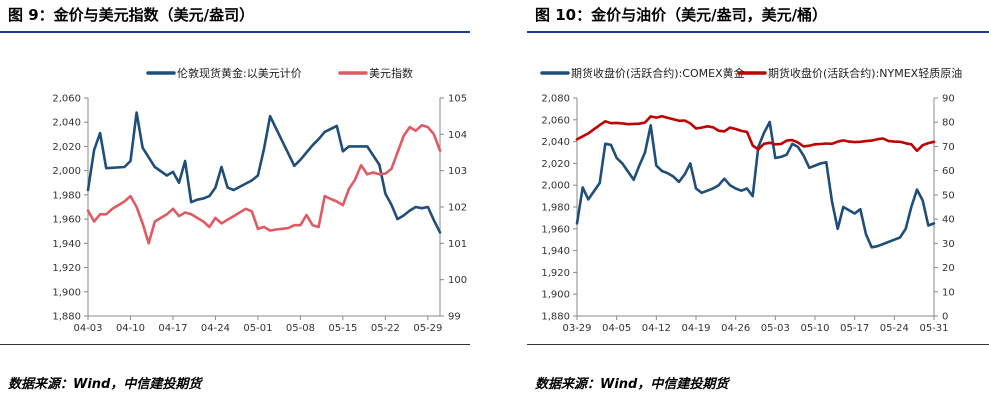 Image resolution: width=989 pixels, height=402 pixels. Describe the element at coordinates (66, 292) in the screenshot. I see `y-left-tick-label: 1,900` at that location.